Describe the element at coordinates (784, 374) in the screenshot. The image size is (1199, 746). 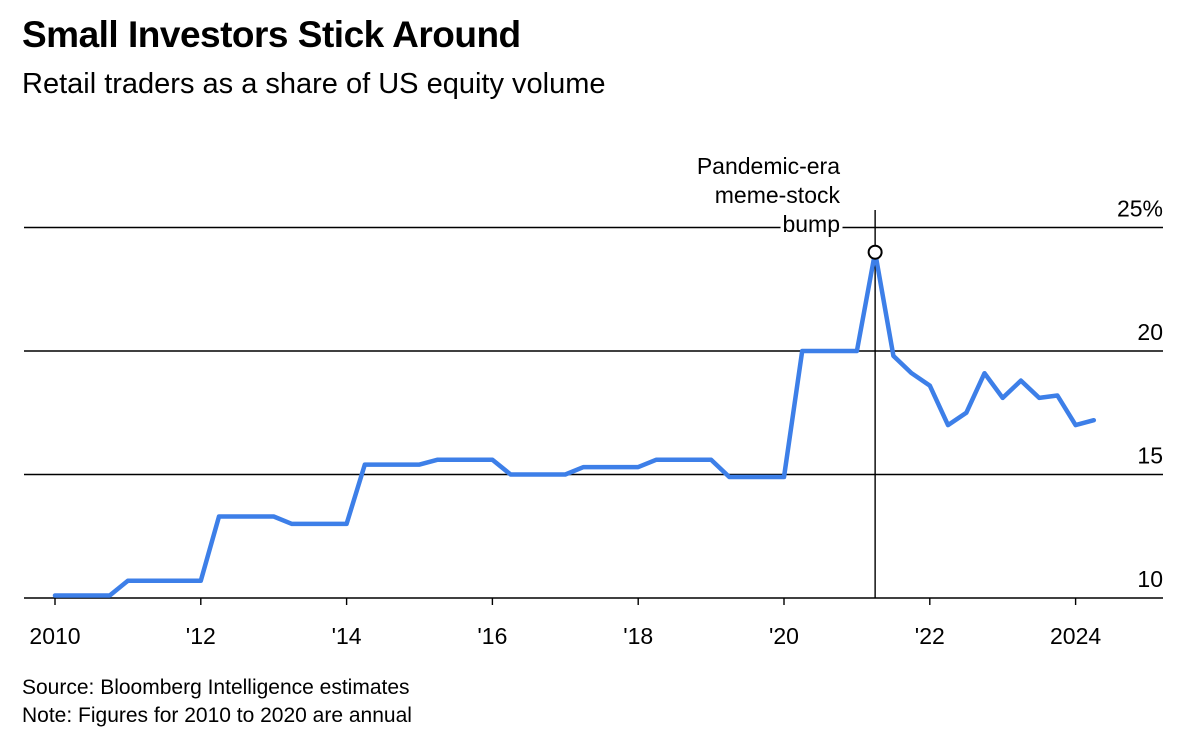
I see `annotation-group: Pandemic-era meme-stock bump` at that location.